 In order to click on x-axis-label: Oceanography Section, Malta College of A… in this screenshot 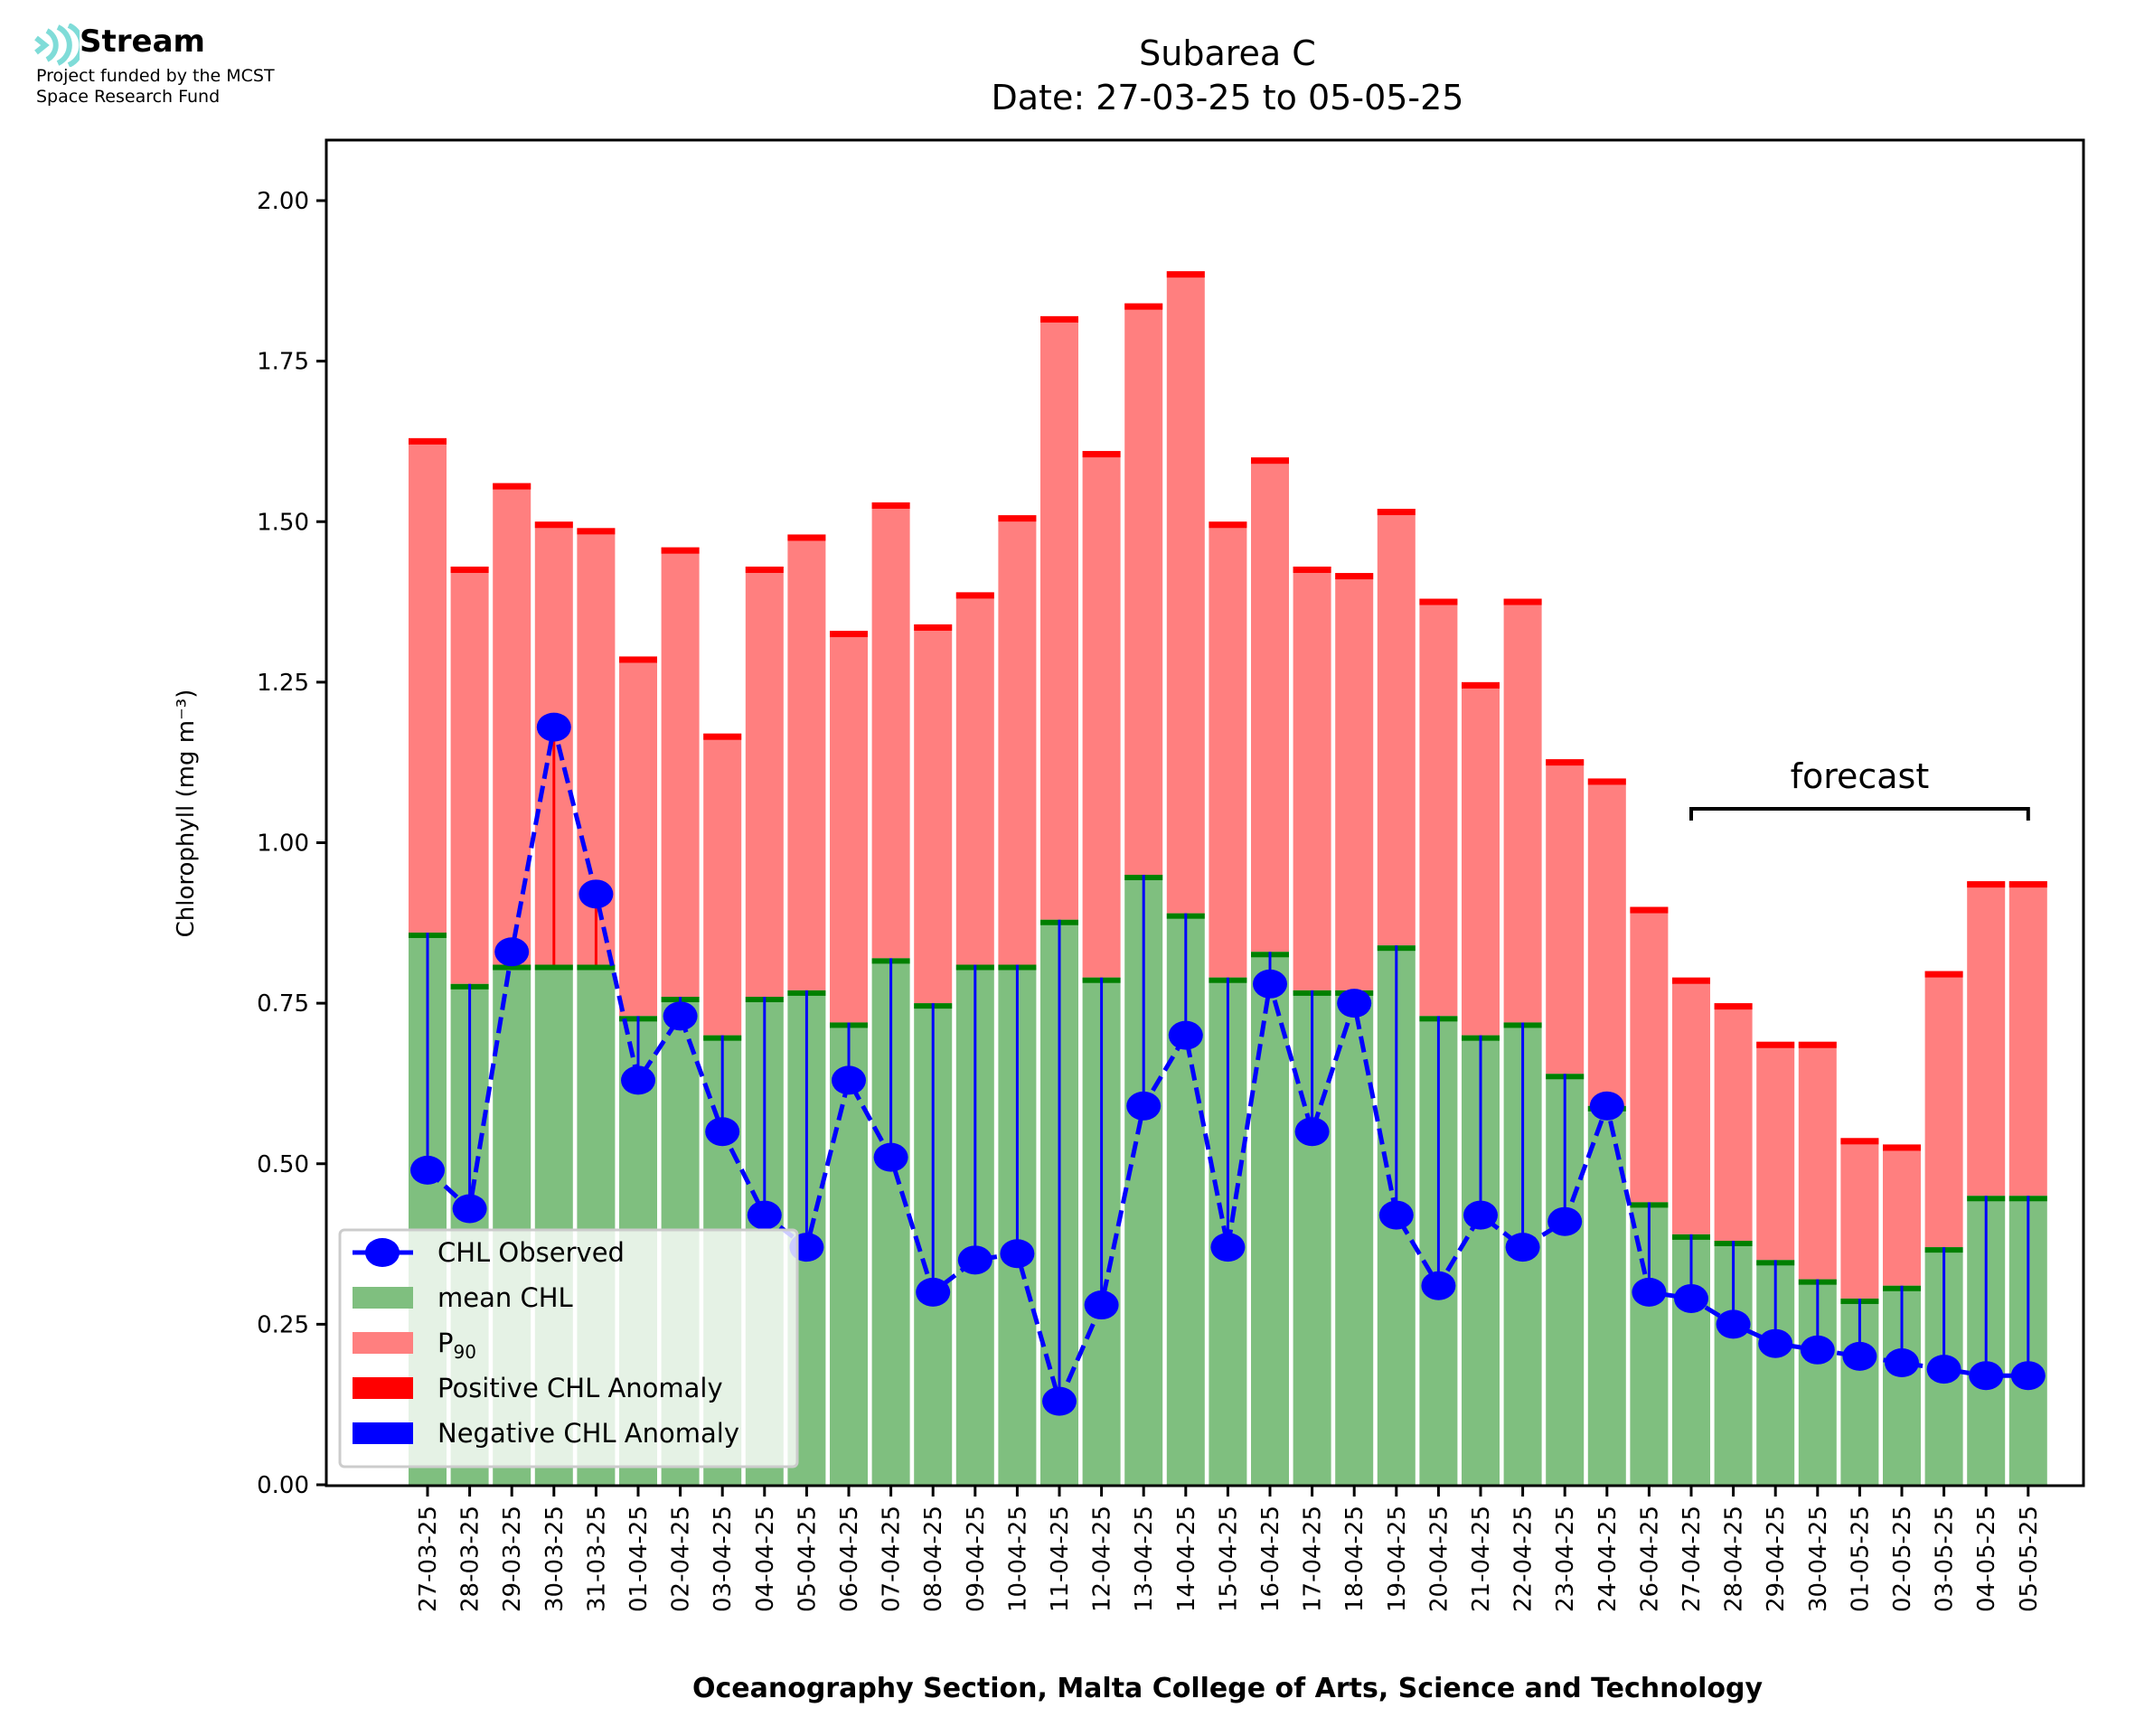, I will do `click(1228, 1688)`.